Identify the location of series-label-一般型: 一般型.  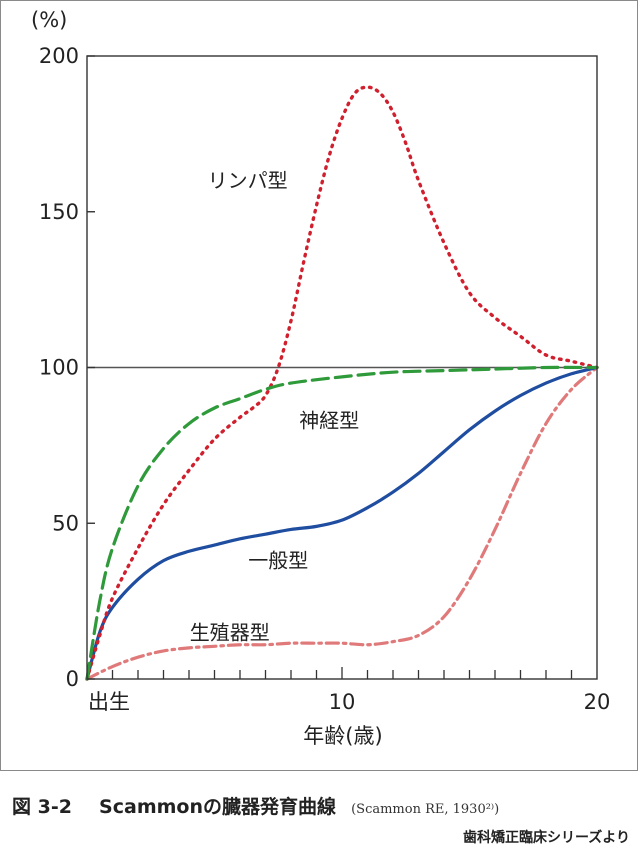
(278, 561).